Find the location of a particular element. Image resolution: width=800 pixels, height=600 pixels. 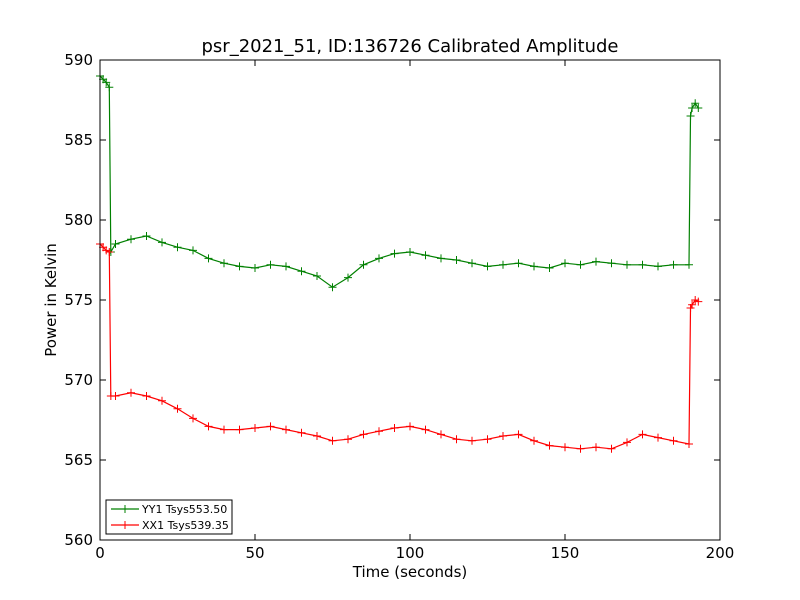

legend-marker is located at coordinates (125, 525).